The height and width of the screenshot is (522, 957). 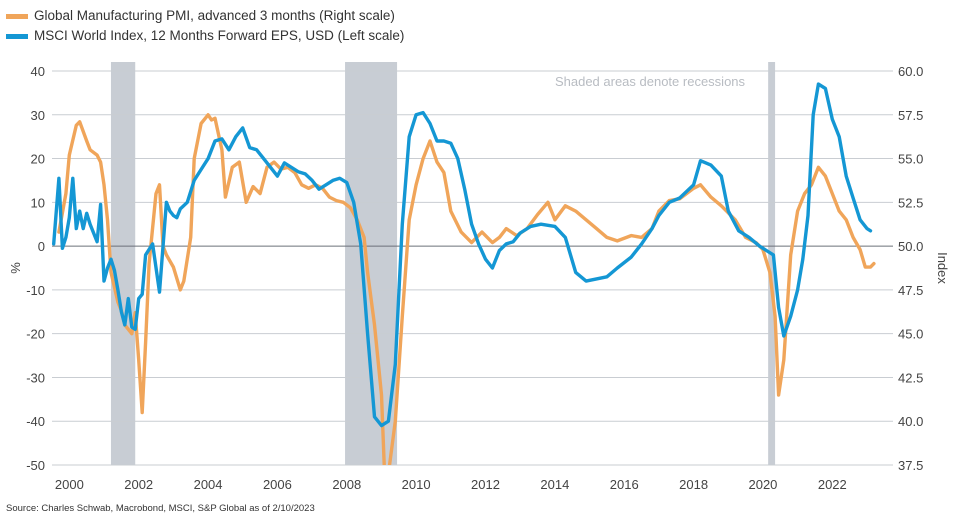 What do you see at coordinates (910, 377) in the screenshot?
I see `right-tick-label: 42.5` at bounding box center [910, 377].